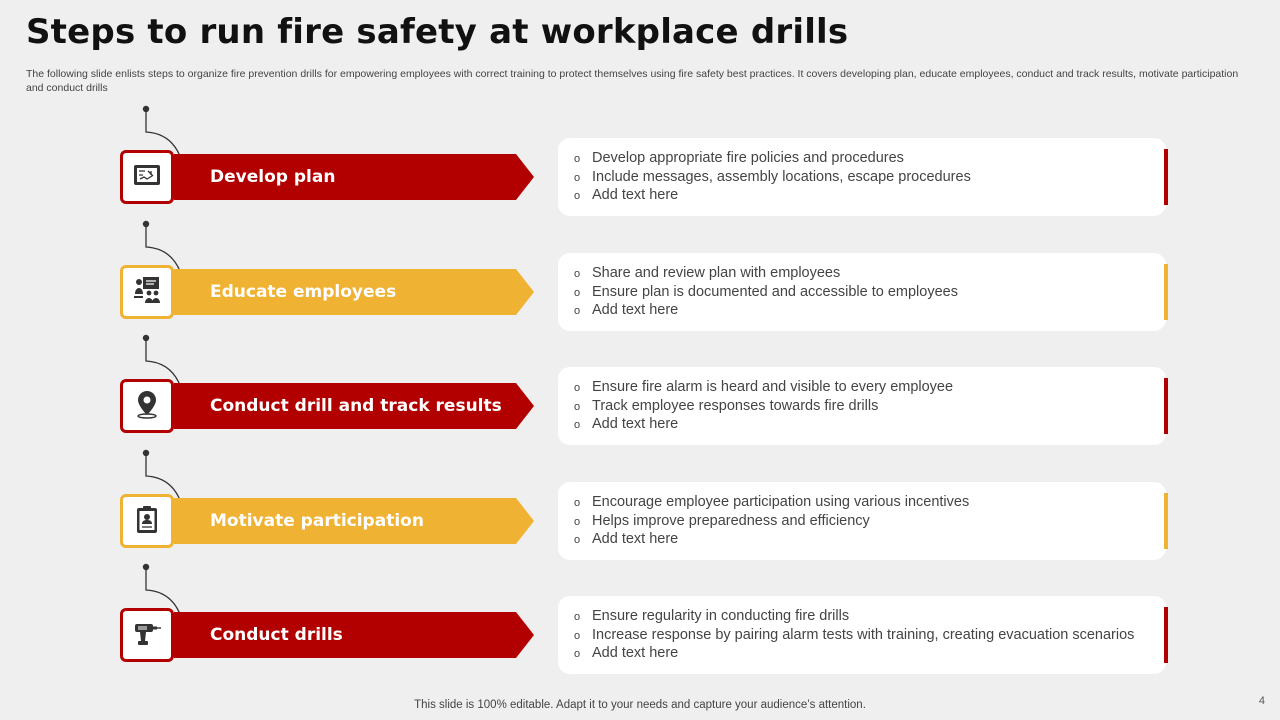 The width and height of the screenshot is (1280, 720). What do you see at coordinates (317, 521) in the screenshot?
I see `step-label: Motivate participation` at bounding box center [317, 521].